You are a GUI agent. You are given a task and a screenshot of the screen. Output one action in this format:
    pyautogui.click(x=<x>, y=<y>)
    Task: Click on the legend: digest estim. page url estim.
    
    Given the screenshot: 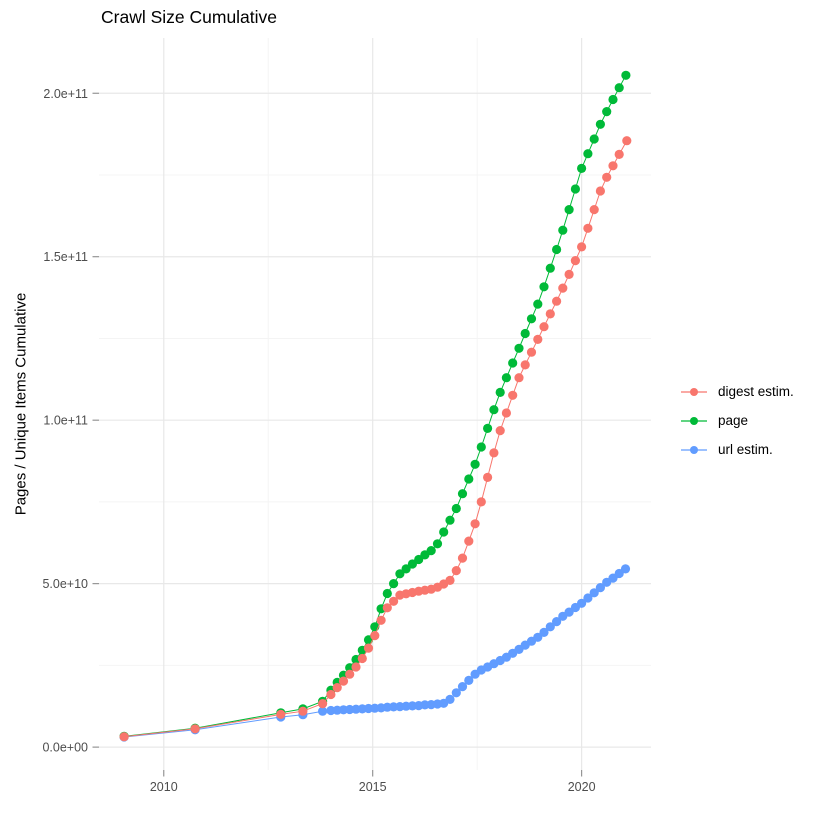 What is the action you would take?
    pyautogui.click(x=737, y=420)
    